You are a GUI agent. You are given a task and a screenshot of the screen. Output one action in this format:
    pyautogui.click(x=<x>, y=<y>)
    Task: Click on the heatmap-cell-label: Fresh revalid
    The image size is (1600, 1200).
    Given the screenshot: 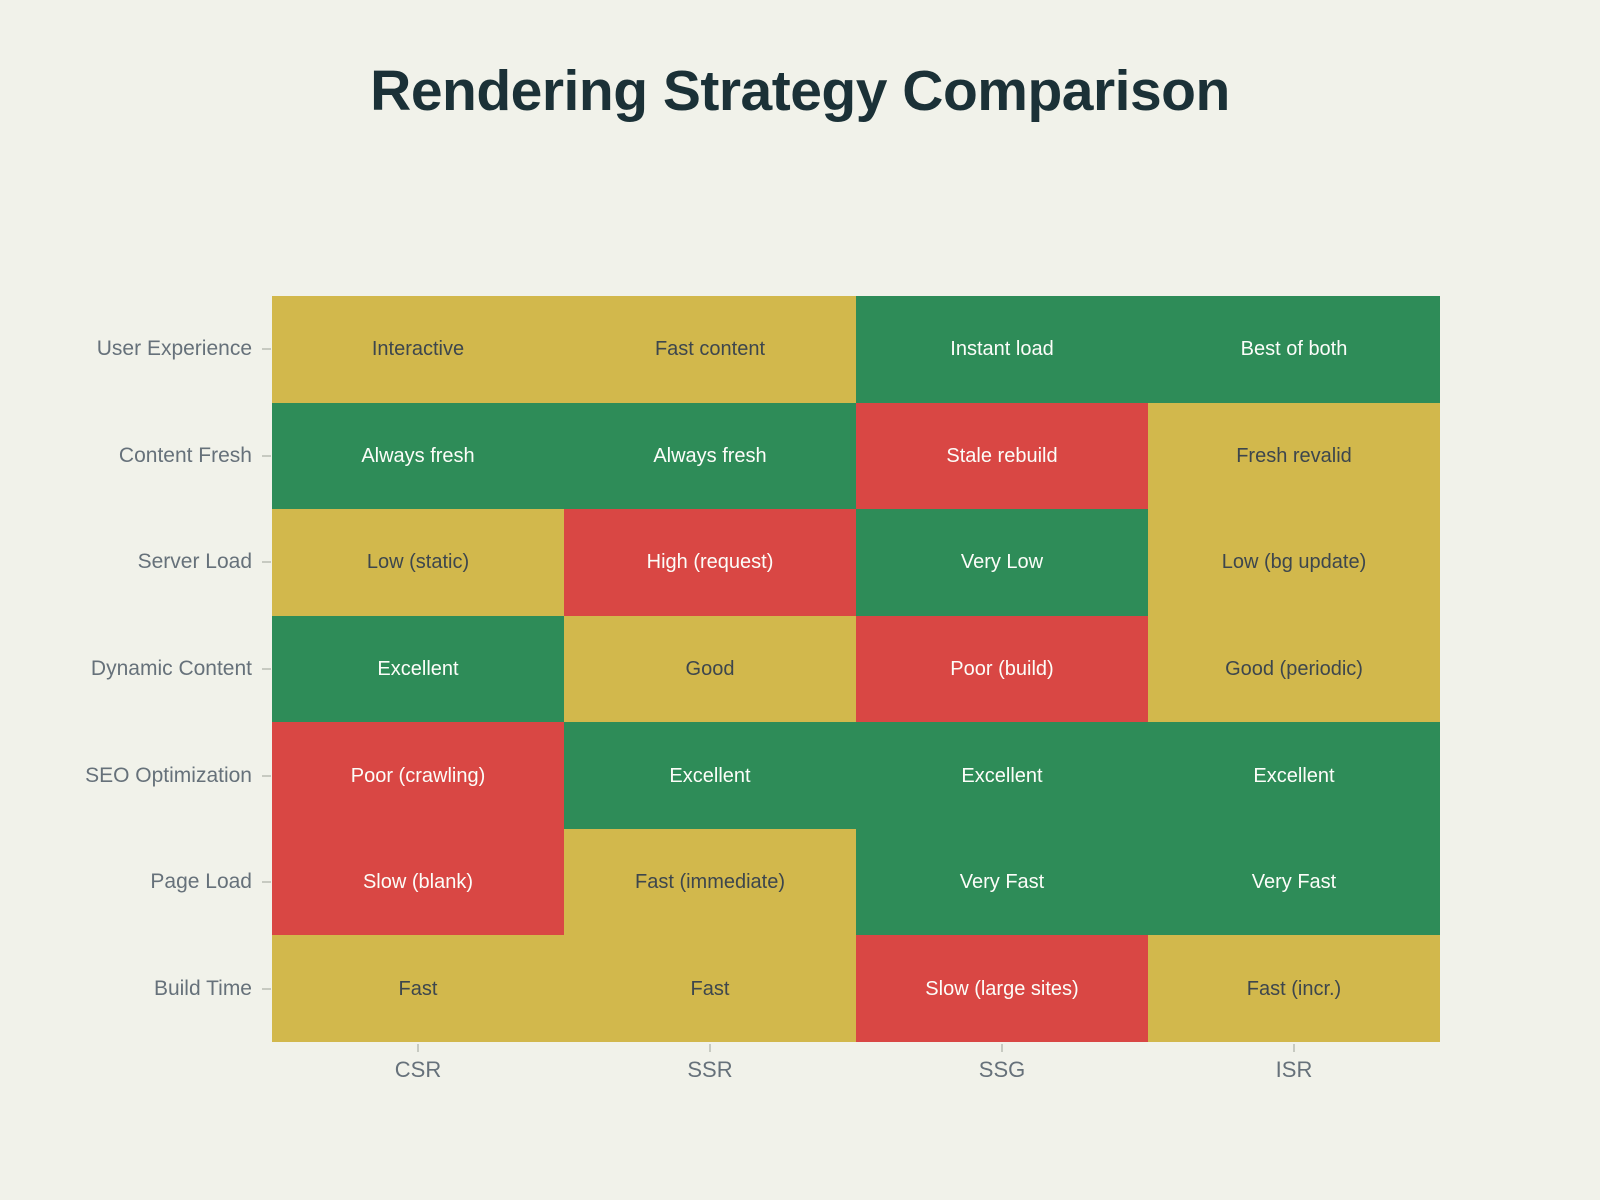 What is the action you would take?
    pyautogui.click(x=1294, y=455)
    